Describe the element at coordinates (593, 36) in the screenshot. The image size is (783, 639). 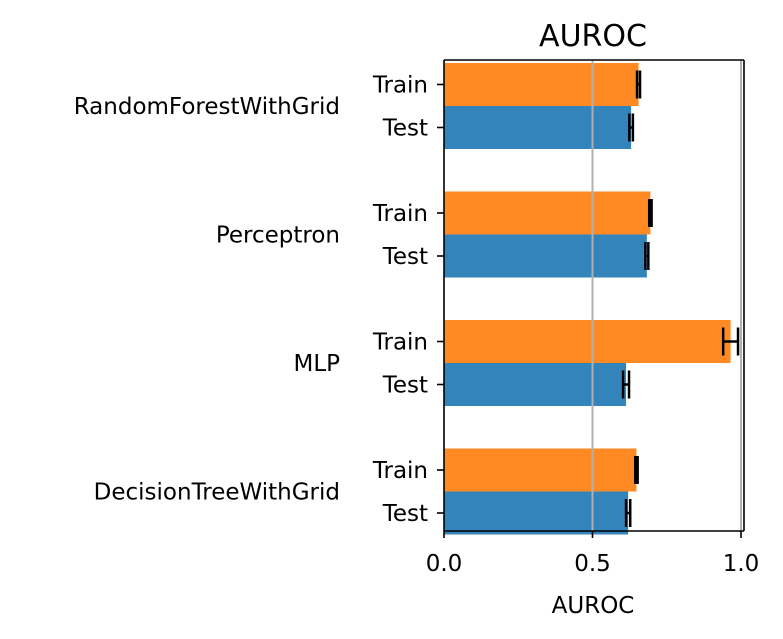
I see `chart-title: AUROC` at that location.